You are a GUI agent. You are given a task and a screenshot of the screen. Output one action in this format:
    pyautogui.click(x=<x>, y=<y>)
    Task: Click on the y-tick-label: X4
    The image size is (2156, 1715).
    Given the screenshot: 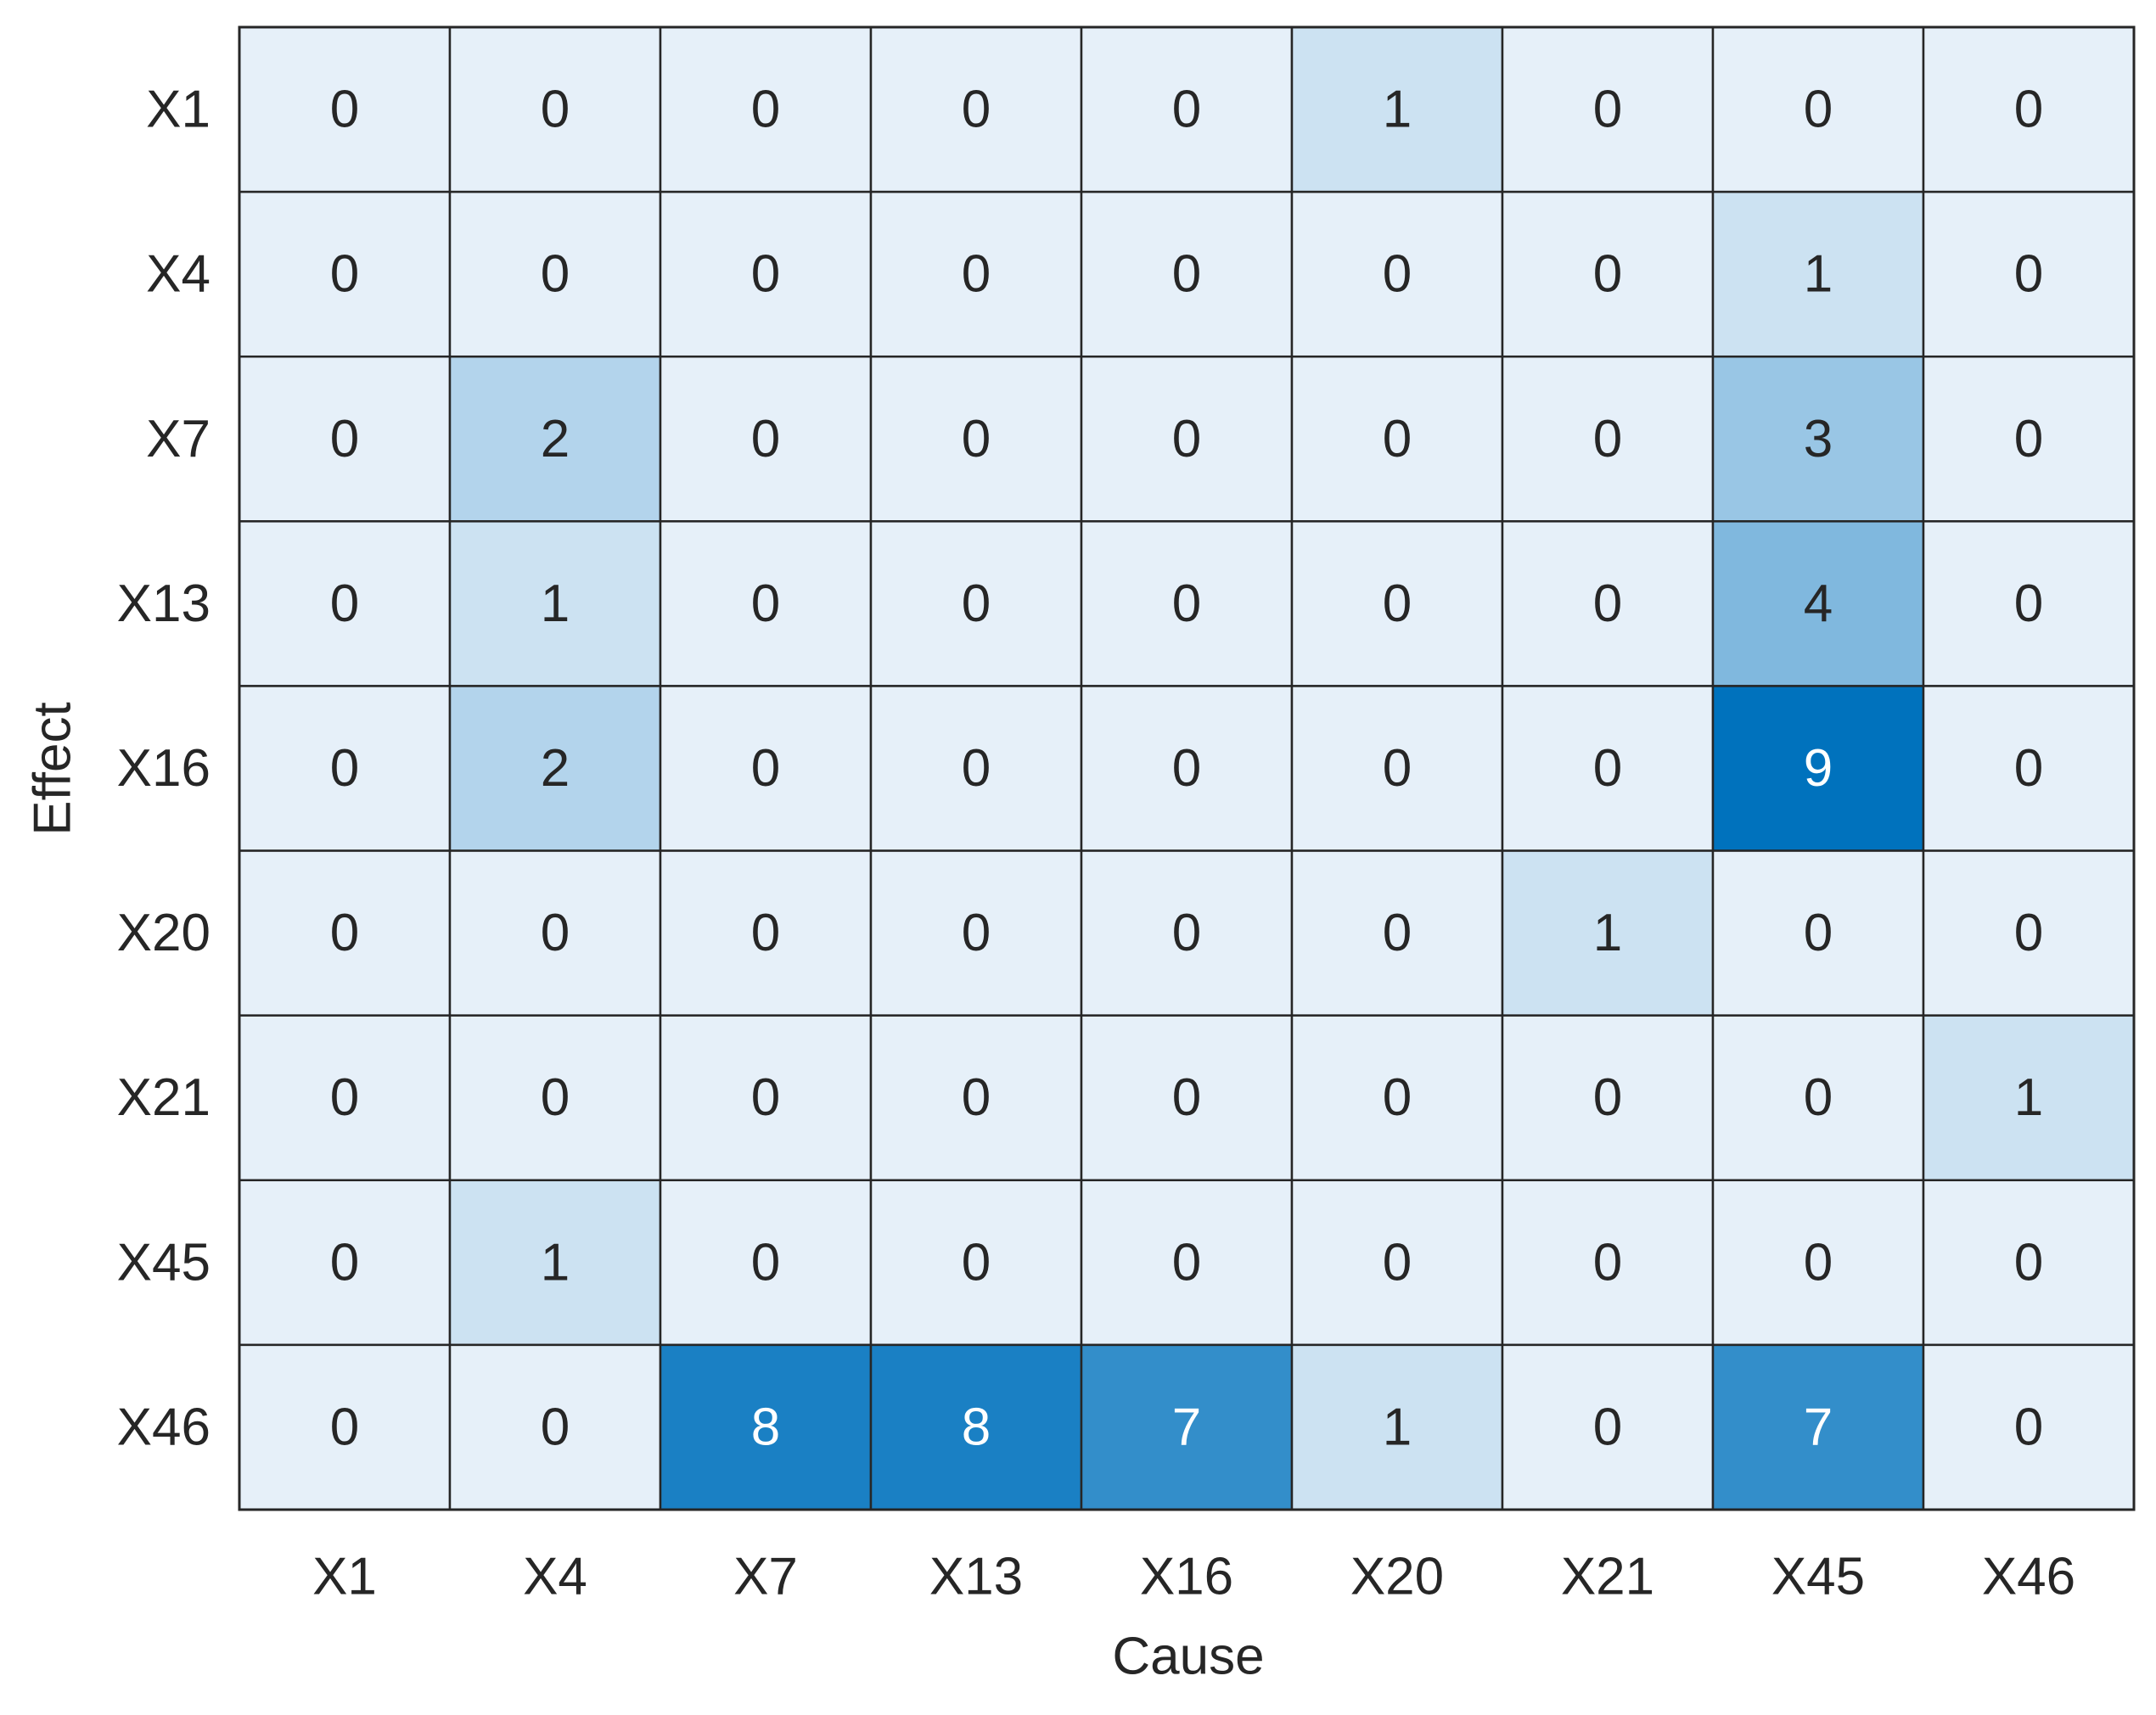 What is the action you would take?
    pyautogui.click(x=178, y=274)
    